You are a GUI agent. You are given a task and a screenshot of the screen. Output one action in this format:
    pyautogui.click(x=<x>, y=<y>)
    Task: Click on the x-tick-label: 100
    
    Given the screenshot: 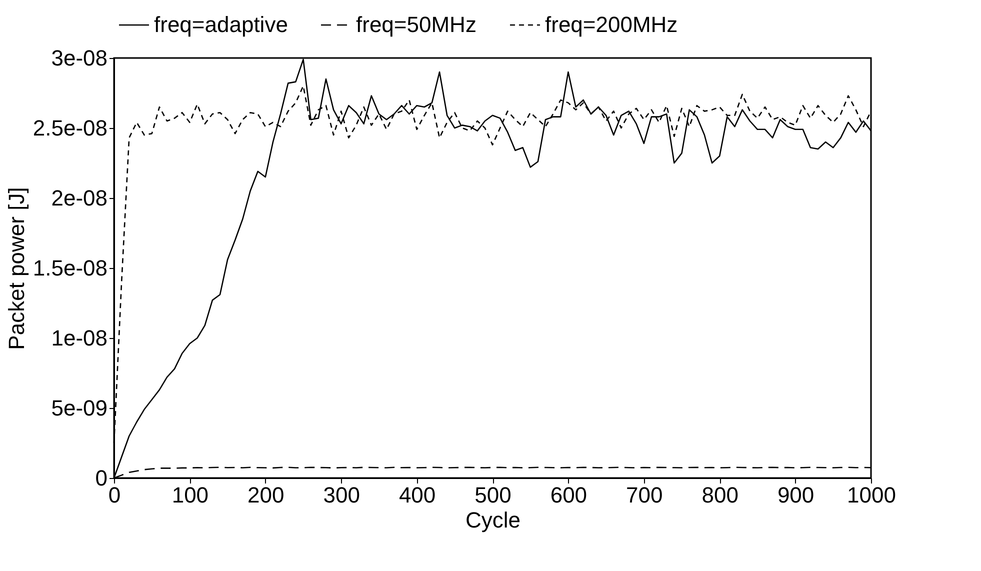 What is the action you would take?
    pyautogui.click(x=190, y=495)
    